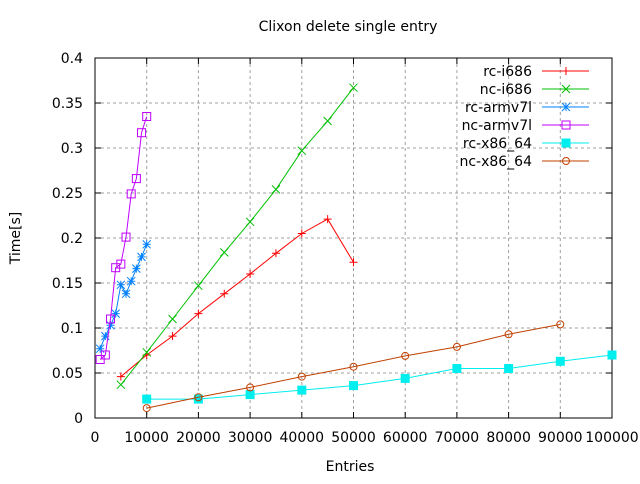 This screenshot has width=640, height=484. What do you see at coordinates (350, 467) in the screenshot?
I see `x-axis-label: Entries` at bounding box center [350, 467].